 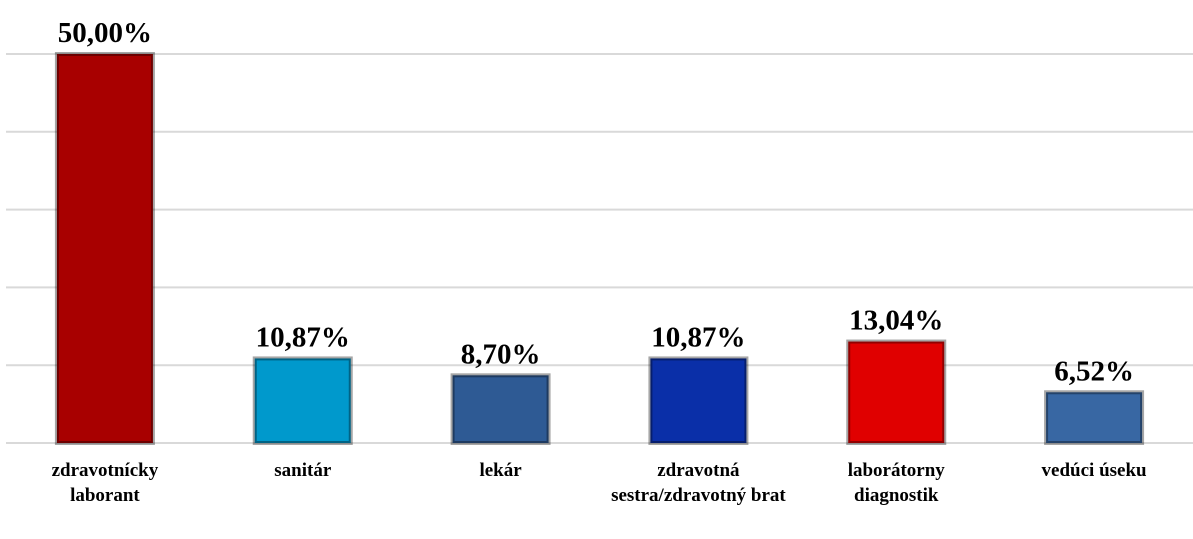 I want to click on value-label: 6,52%, so click(x=1094, y=371).